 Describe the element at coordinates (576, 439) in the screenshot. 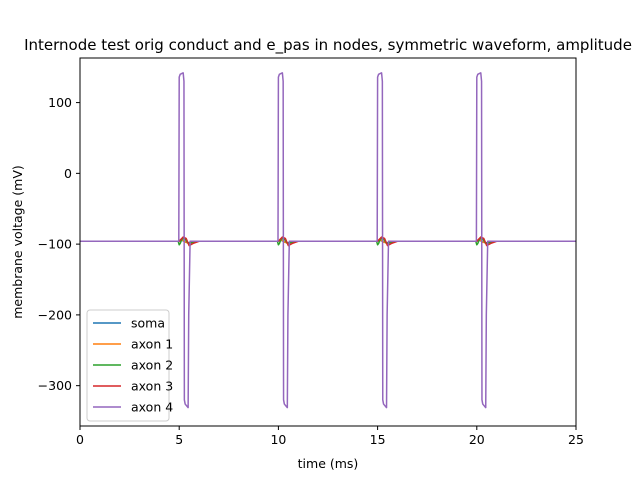

I see `x-tick-label-5: 25` at that location.